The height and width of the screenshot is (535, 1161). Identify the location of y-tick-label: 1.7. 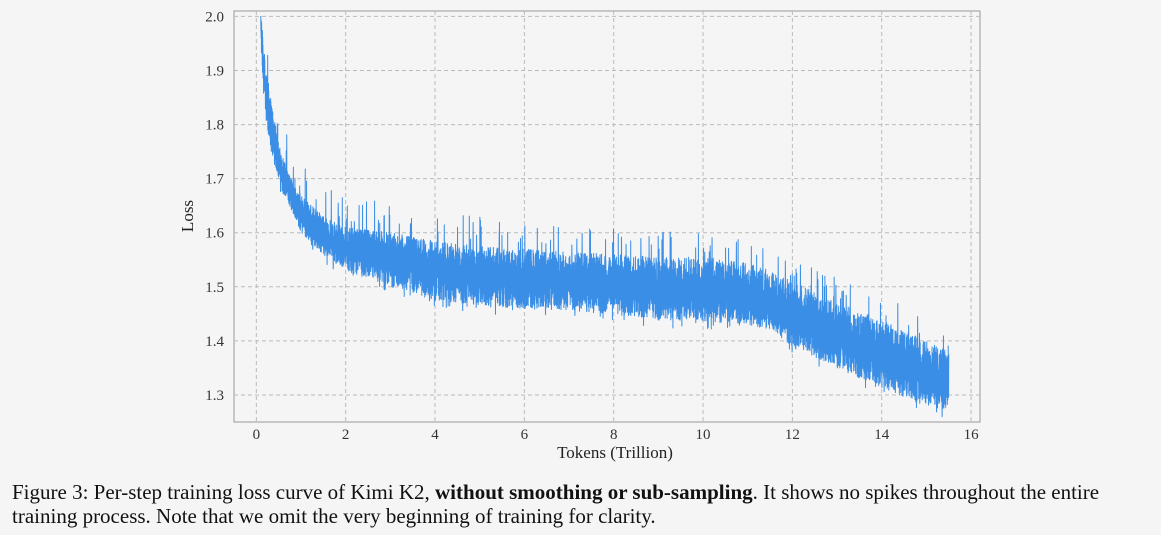
(214, 180).